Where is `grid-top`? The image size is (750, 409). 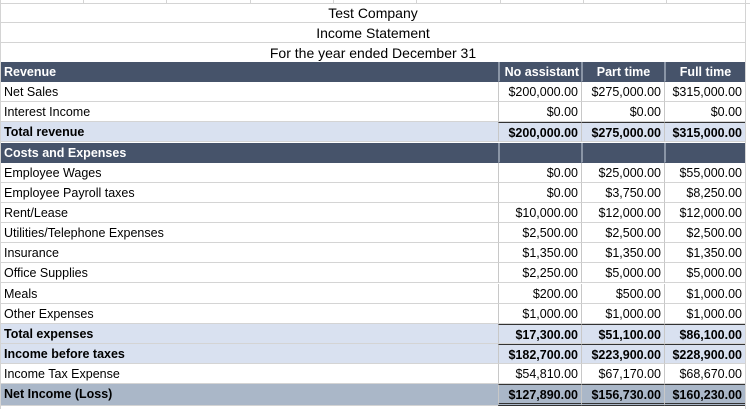 grid-top is located at coordinates (375, 2).